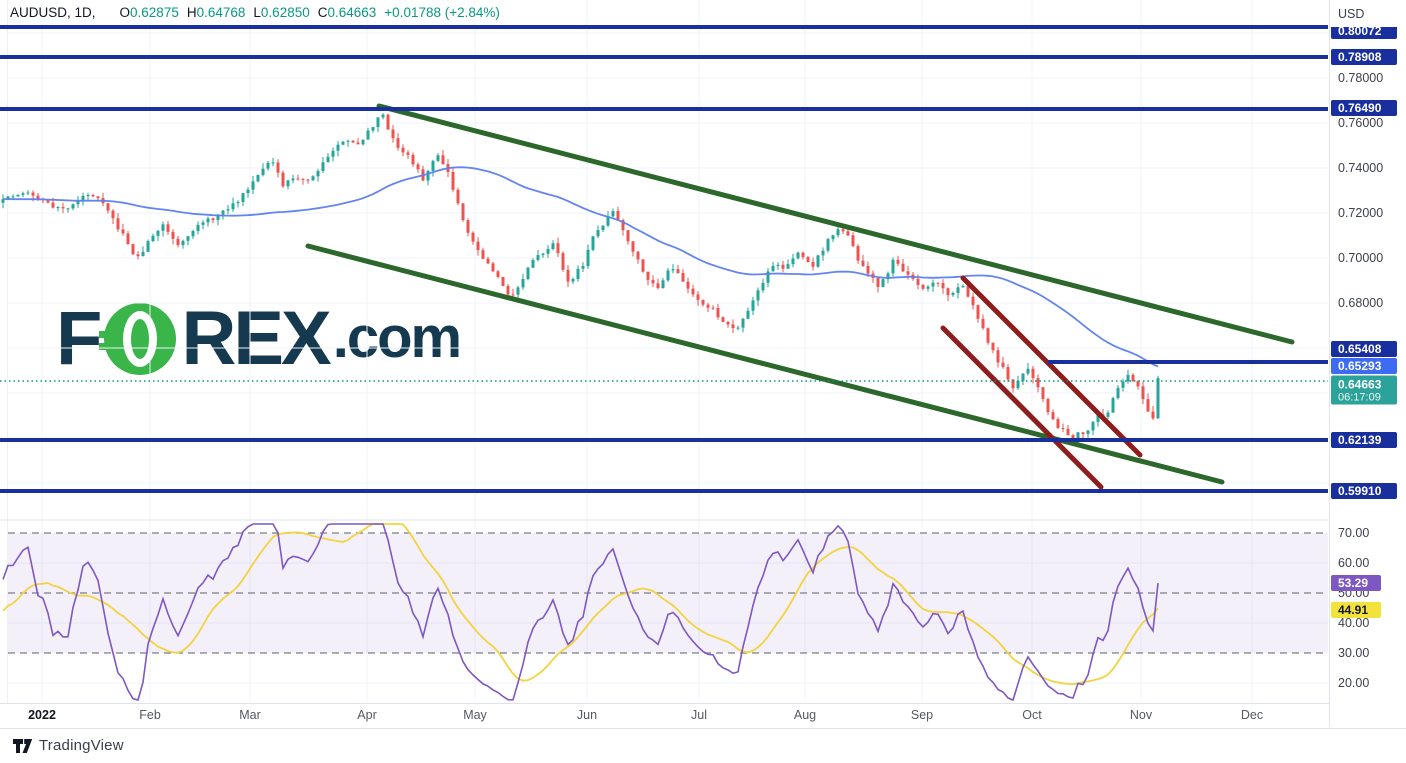 This screenshot has width=1406, height=763. What do you see at coordinates (23, 746) in the screenshot?
I see `tradingview-logo-icon` at bounding box center [23, 746].